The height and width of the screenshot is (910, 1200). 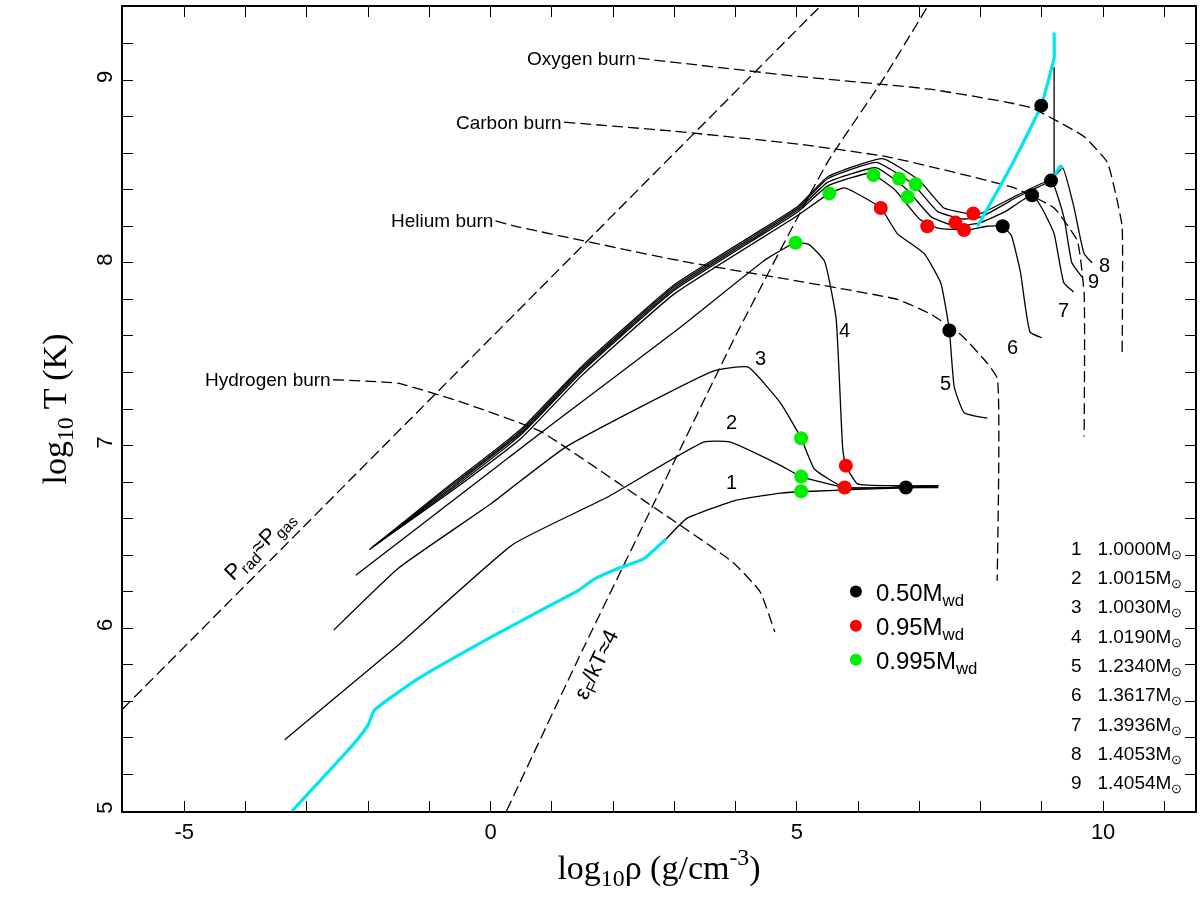 I want to click on legend-label: 0.95M$_{wd}$, so click(x=920, y=629).